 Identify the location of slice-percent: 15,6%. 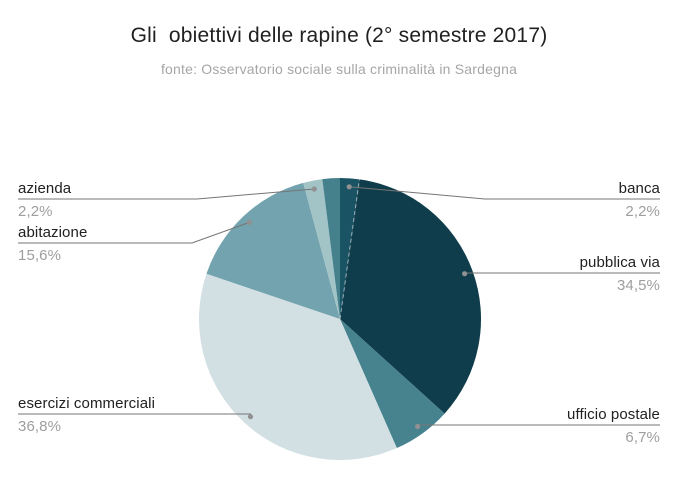
(40, 255).